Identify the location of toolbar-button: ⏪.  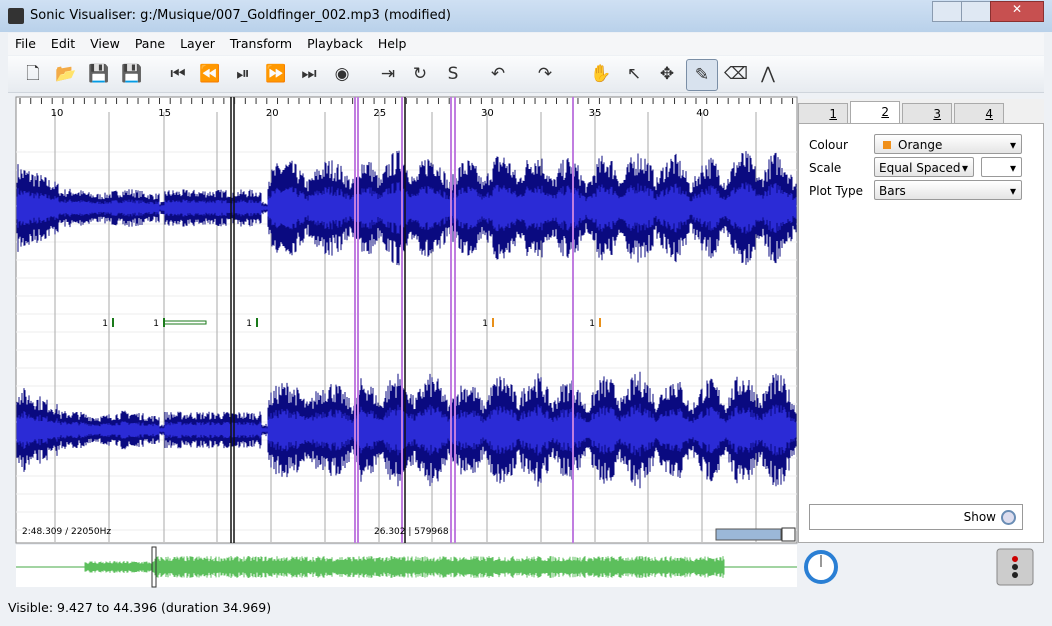
(210, 74).